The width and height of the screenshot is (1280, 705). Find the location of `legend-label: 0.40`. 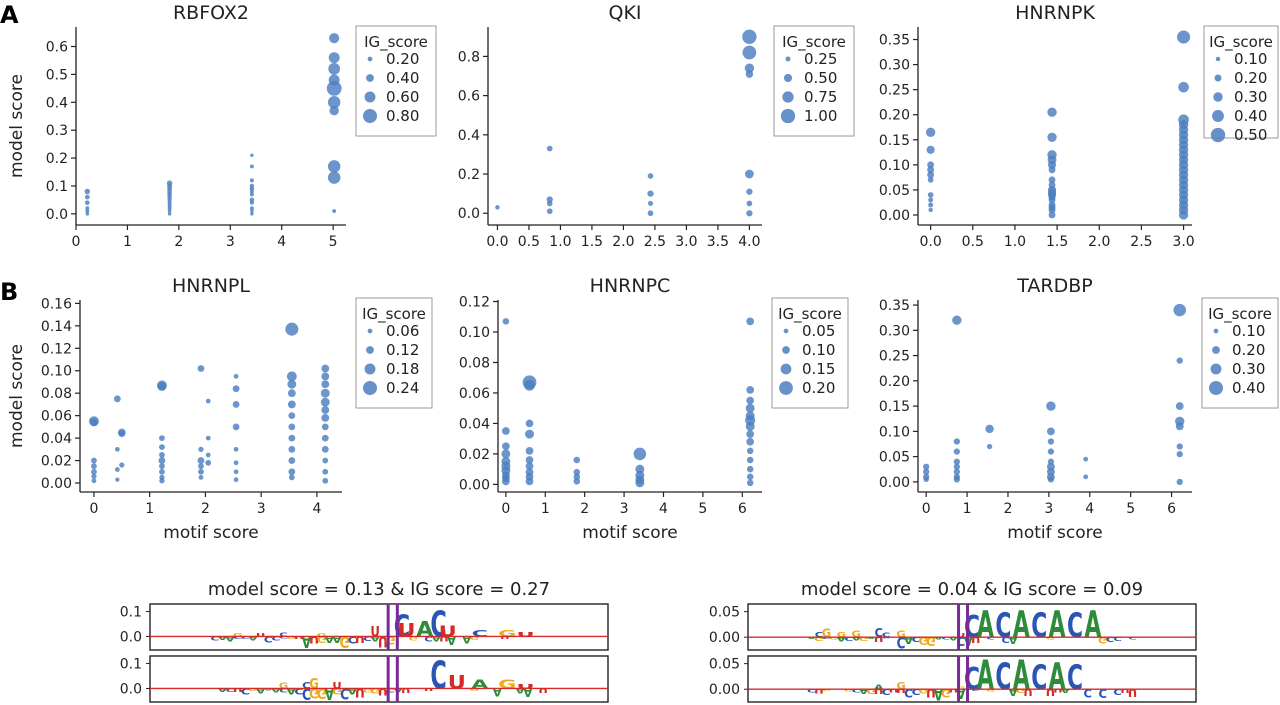

legend-label: 0.40 is located at coordinates (1248, 388).